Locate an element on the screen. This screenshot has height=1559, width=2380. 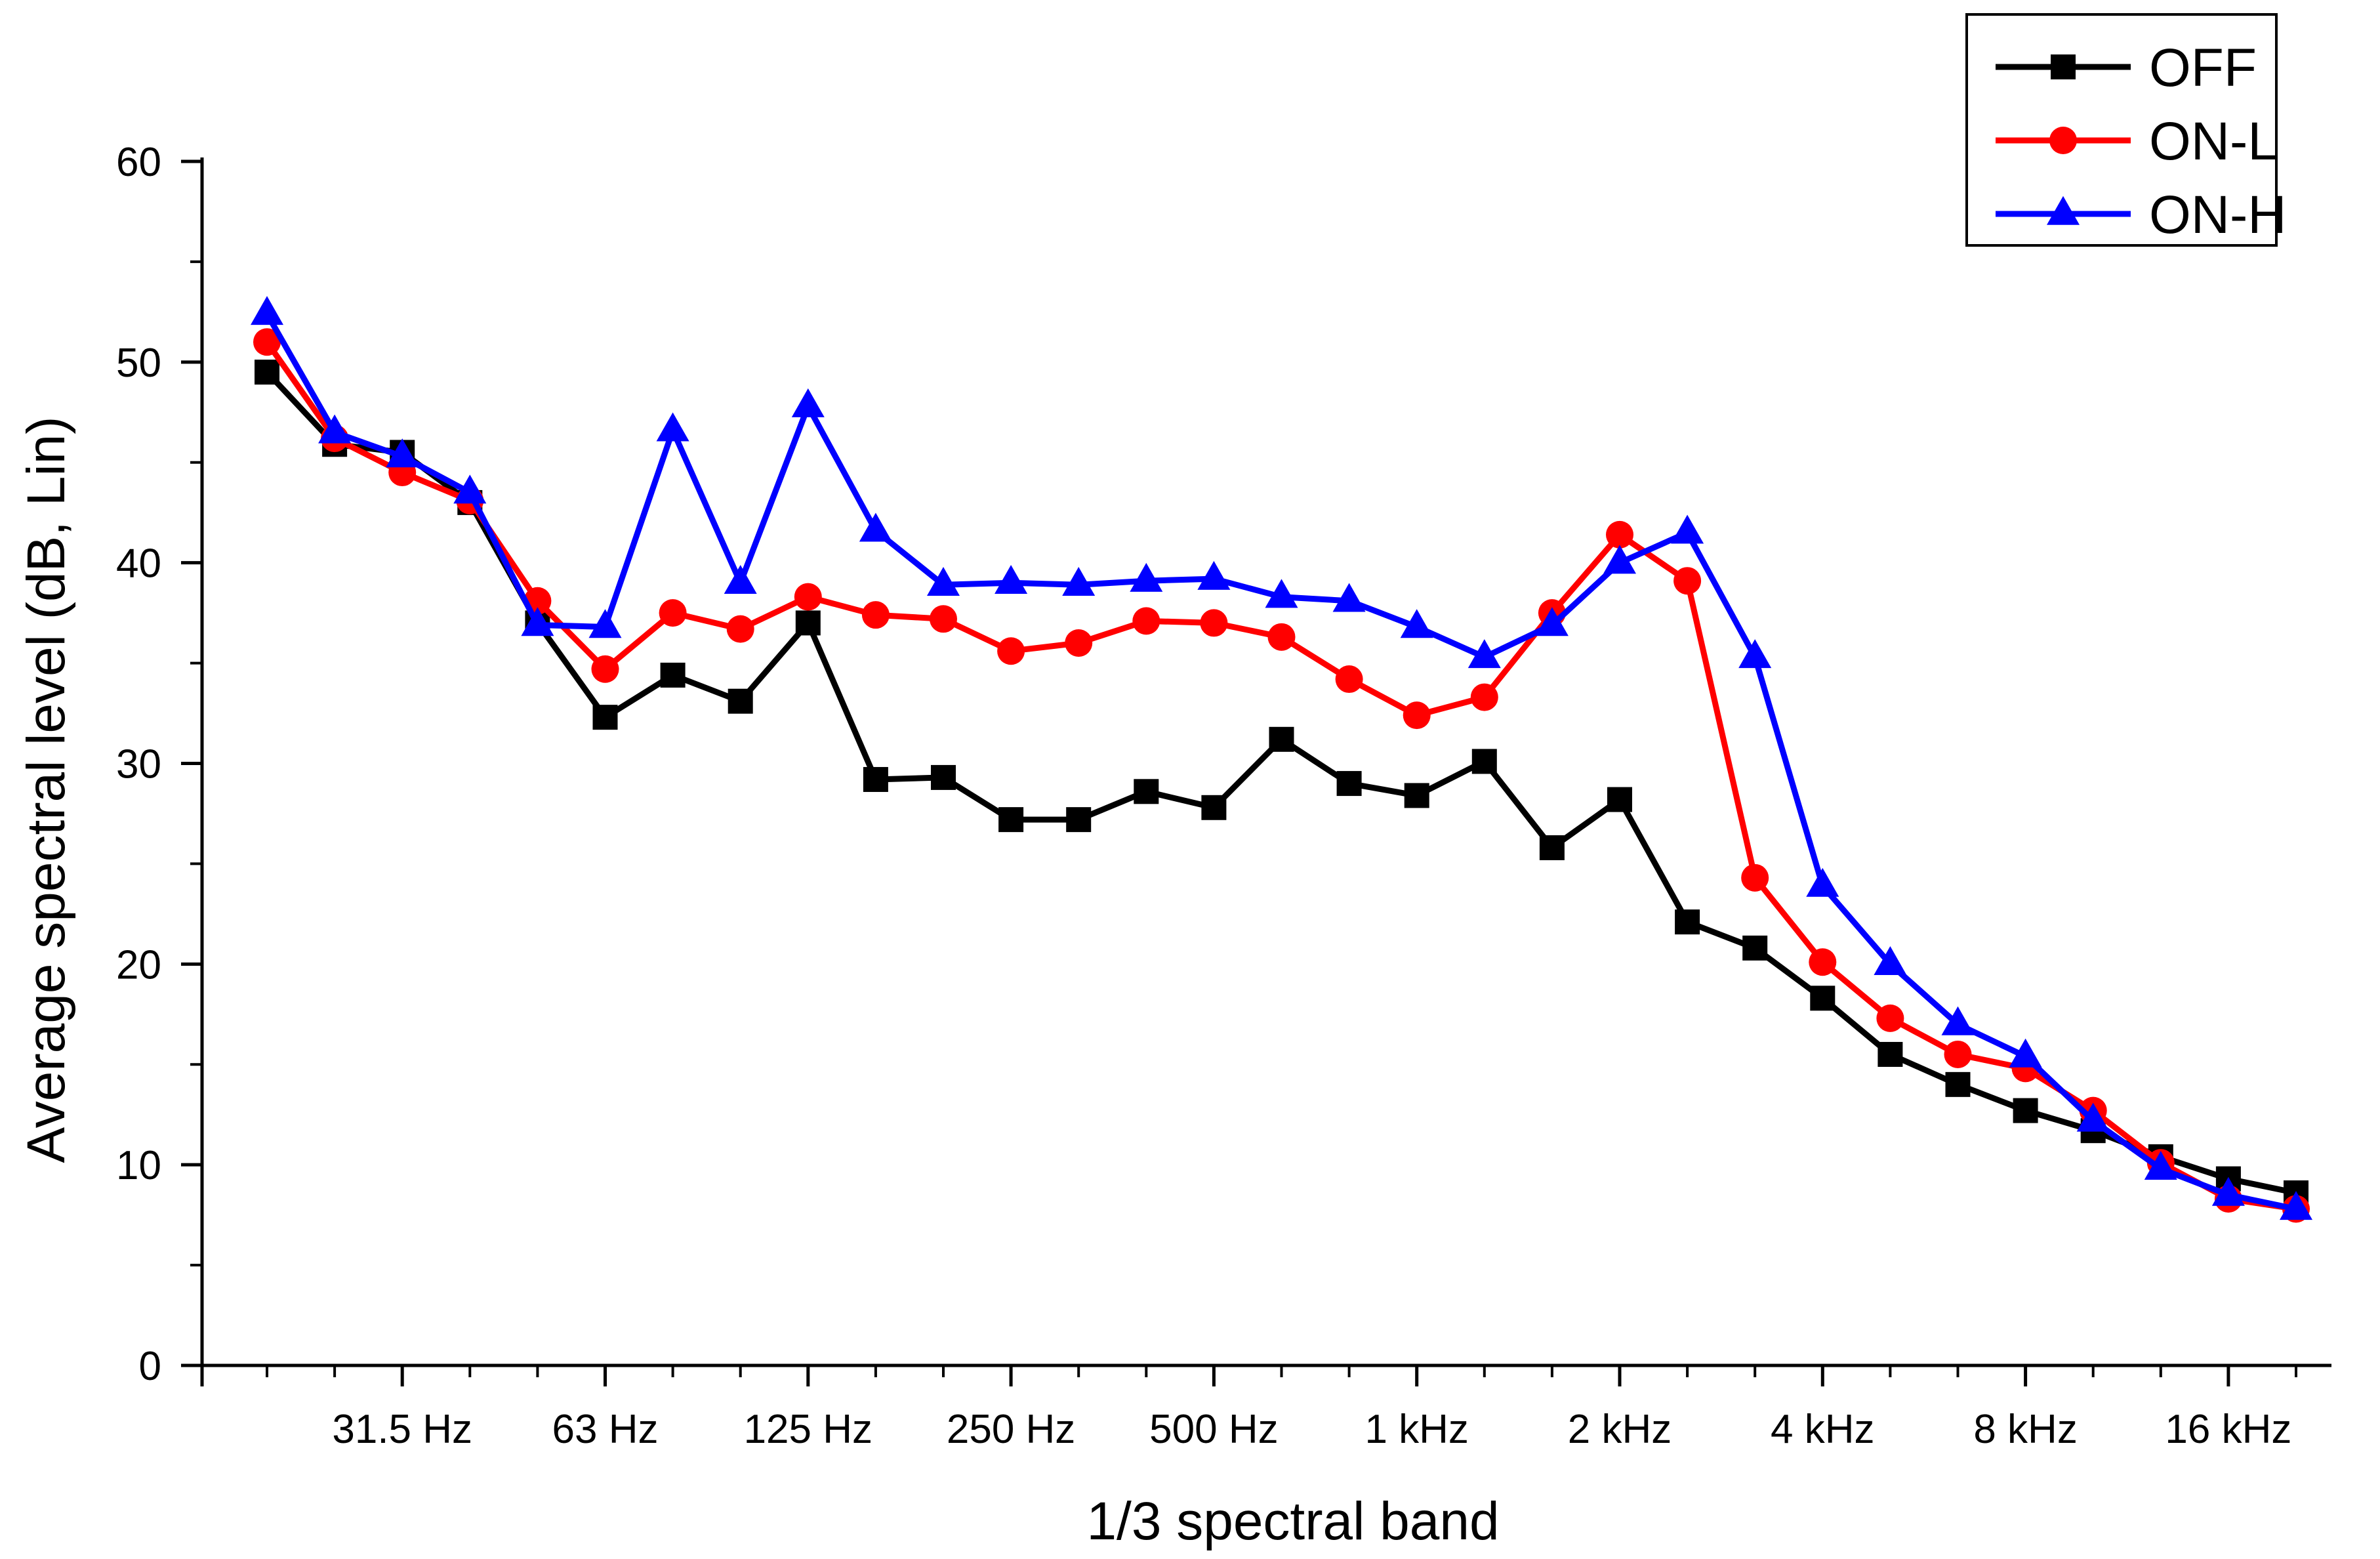
x-tick-label: 500 Hz is located at coordinates (1213, 1429).